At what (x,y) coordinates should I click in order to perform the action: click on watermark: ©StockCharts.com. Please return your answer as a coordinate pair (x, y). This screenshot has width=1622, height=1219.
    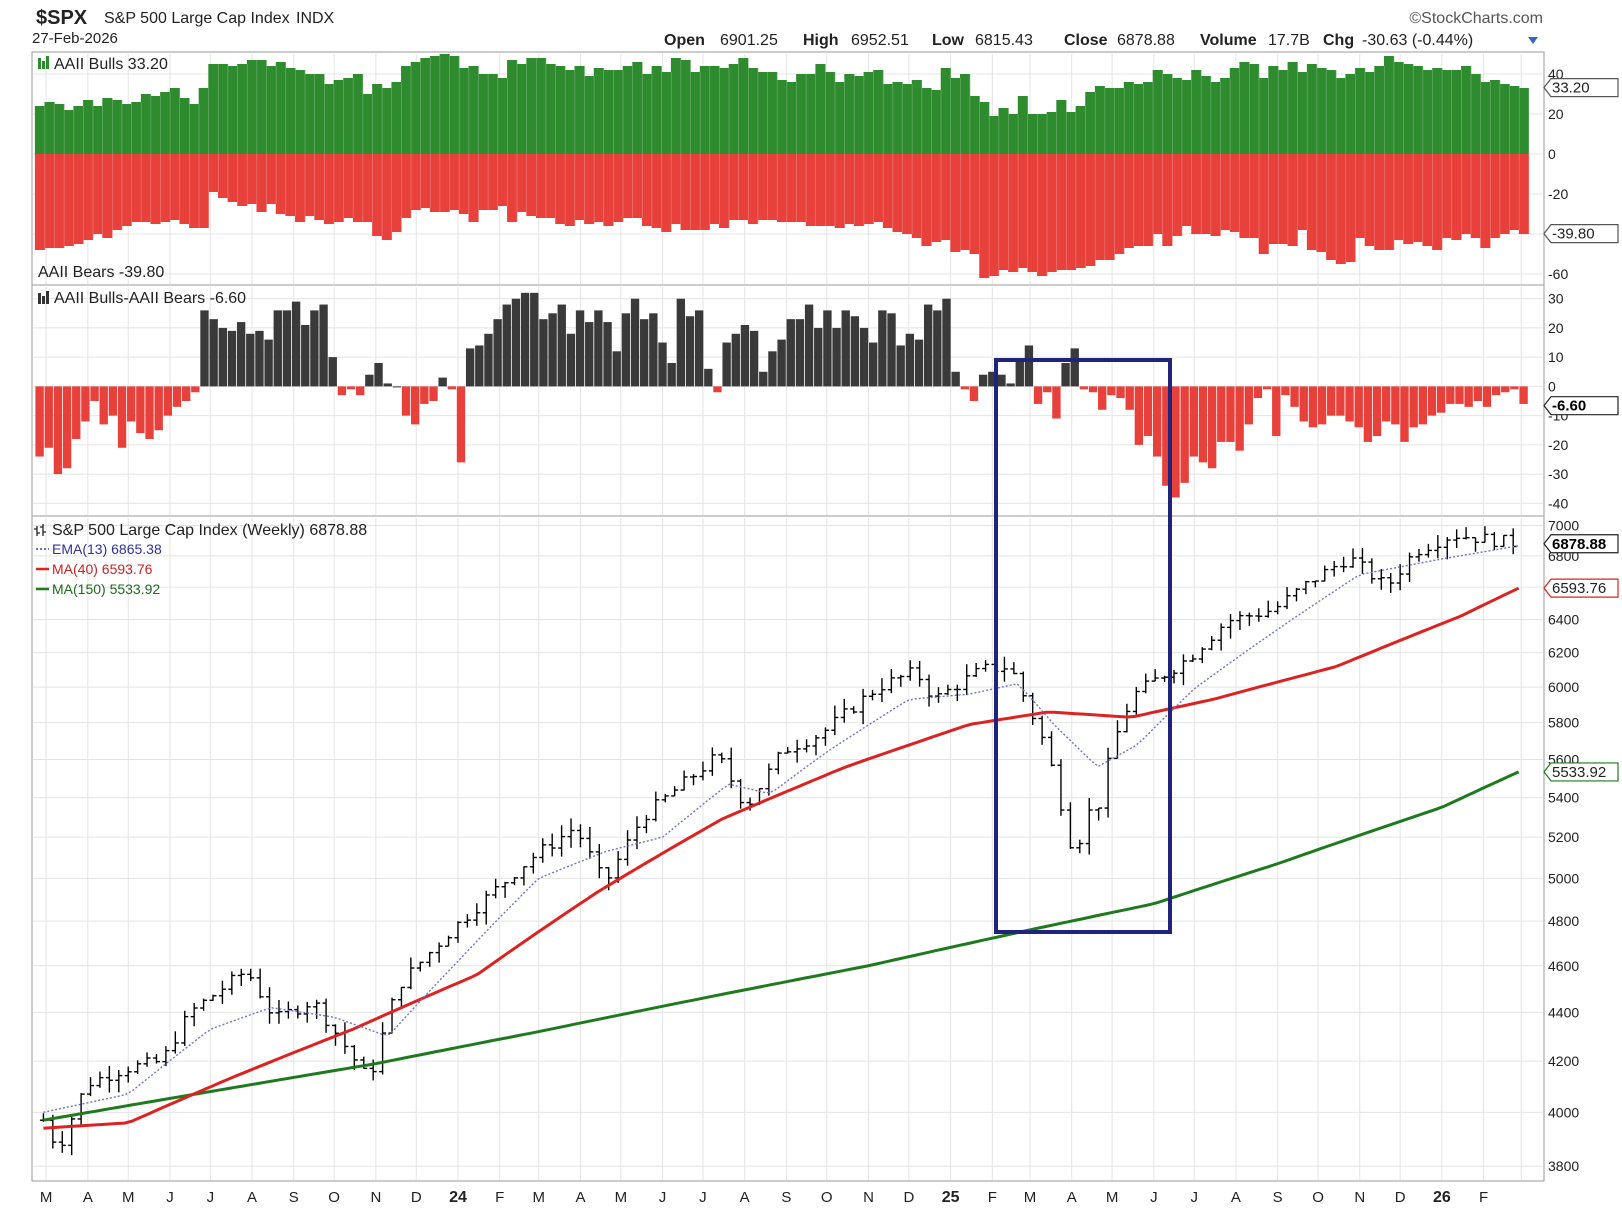
    Looking at the image, I should click on (1476, 18).